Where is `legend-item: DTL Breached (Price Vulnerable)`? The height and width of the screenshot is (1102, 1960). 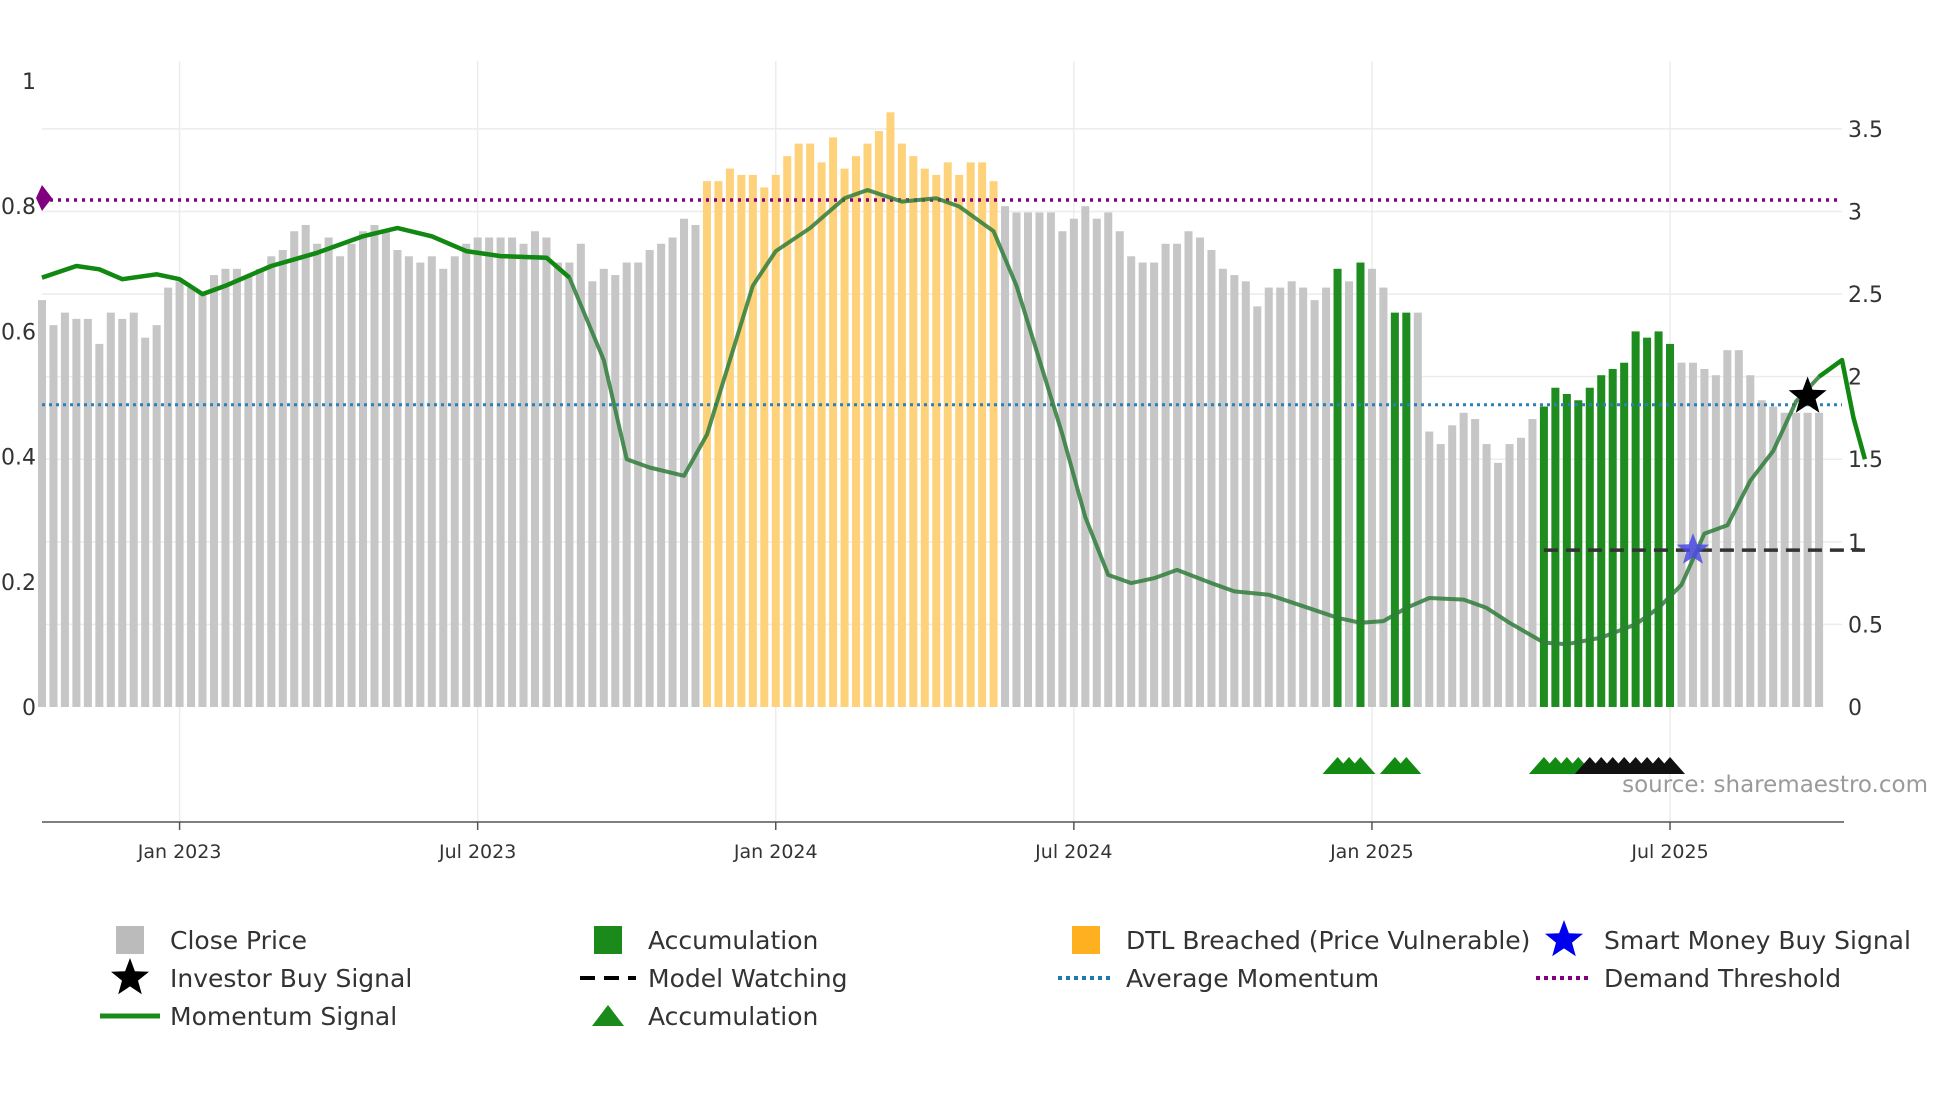
legend-item: DTL Breached (Price Vulnerable) is located at coordinates (1301, 940).